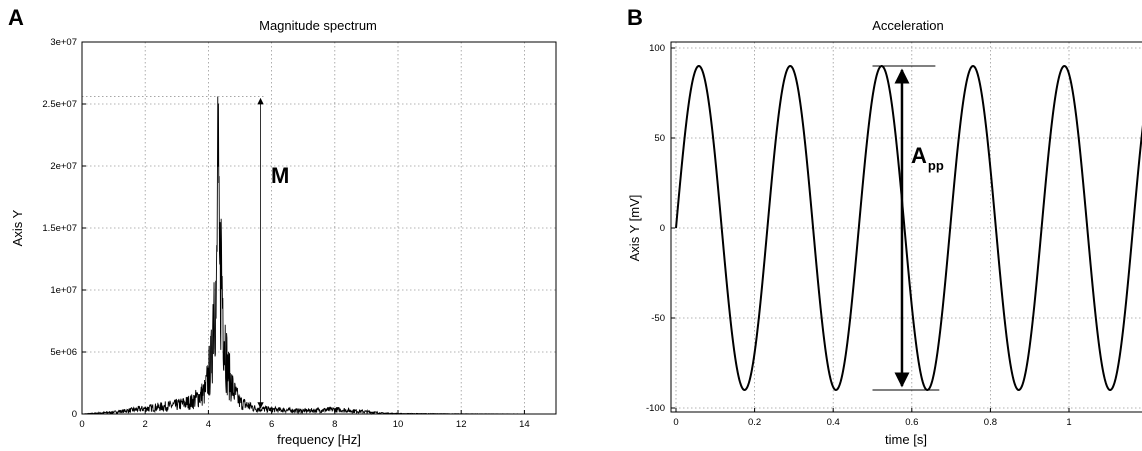 The image size is (1142, 451). Describe the element at coordinates (16, 17) in the screenshot. I see `panel-a-letter: A` at that location.